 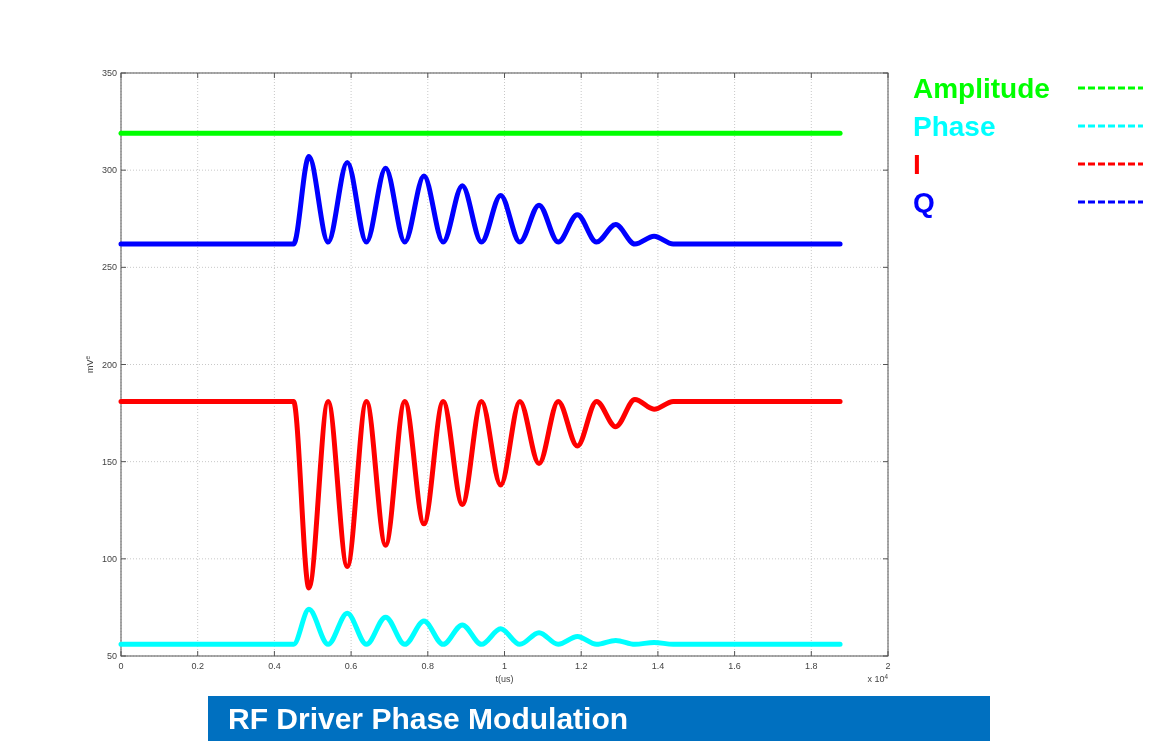 What do you see at coordinates (428, 666) in the screenshot?
I see `x-tick-label: 0.8` at bounding box center [428, 666].